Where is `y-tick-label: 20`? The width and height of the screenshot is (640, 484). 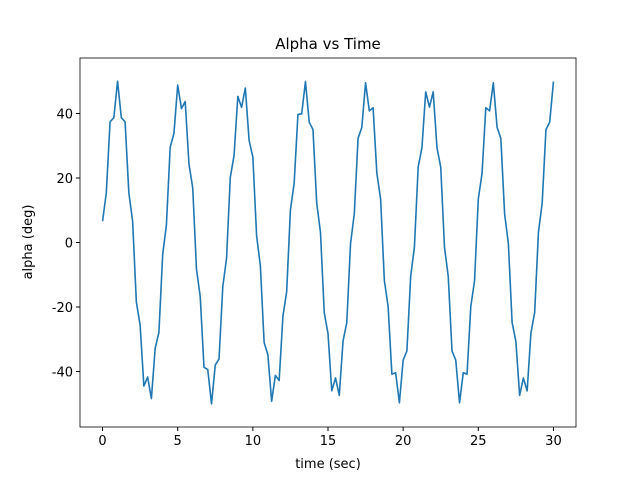
y-tick-label: 20 is located at coordinates (64, 179).